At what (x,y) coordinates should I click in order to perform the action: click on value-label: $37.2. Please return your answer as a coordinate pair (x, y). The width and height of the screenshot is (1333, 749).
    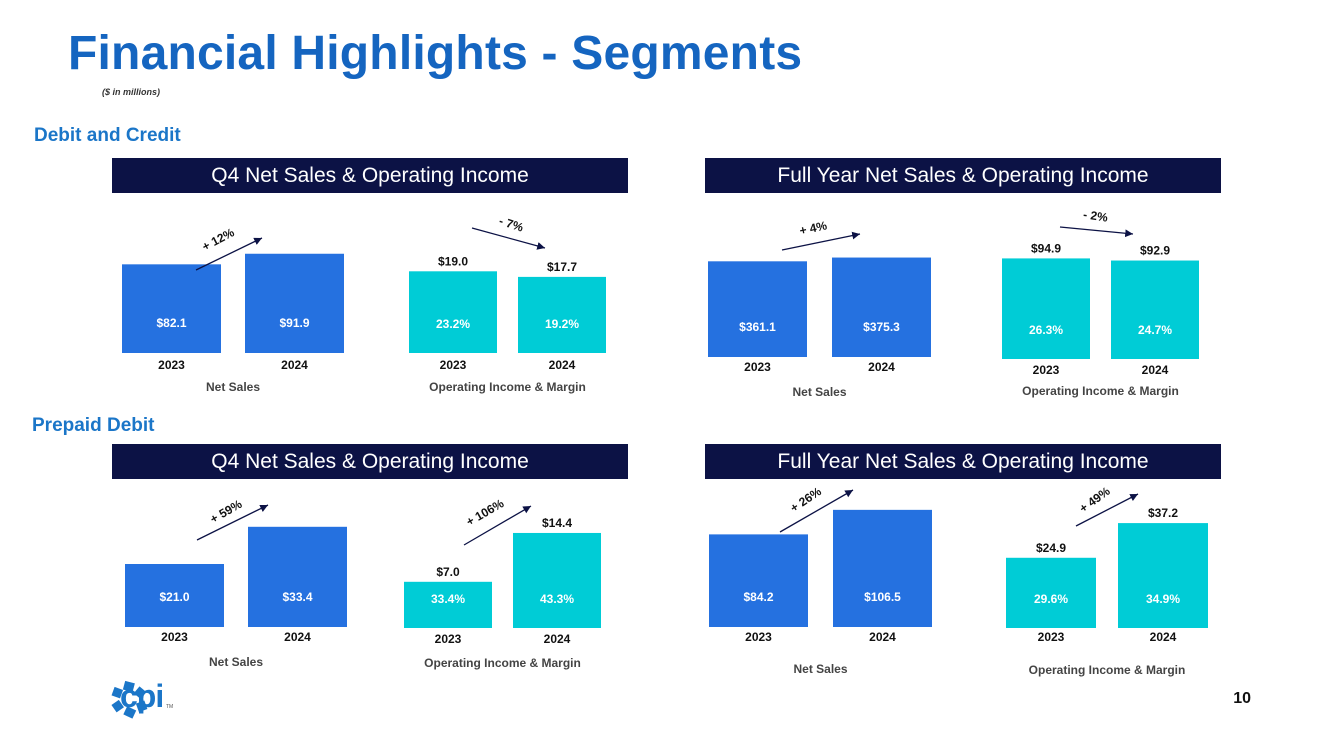
    Looking at the image, I should click on (1163, 513).